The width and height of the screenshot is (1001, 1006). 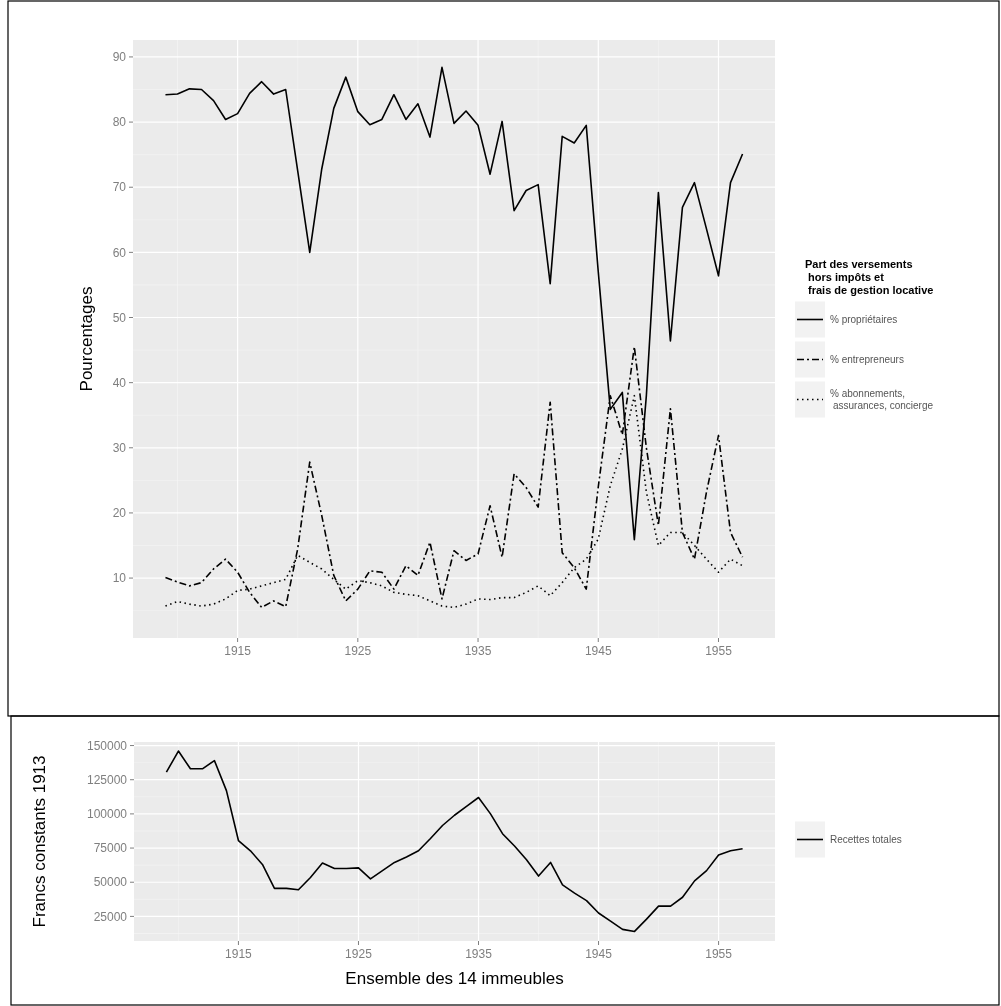 I want to click on y-tick-label: 25000, so click(x=110, y=916).